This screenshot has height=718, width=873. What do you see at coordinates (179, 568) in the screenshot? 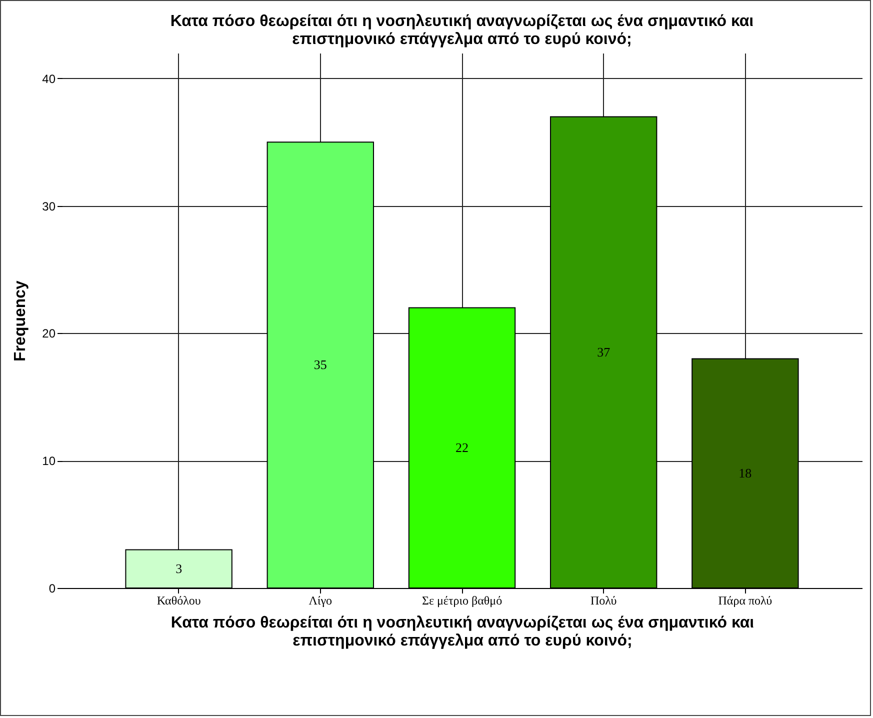
I see `data-label: 3` at bounding box center [179, 568].